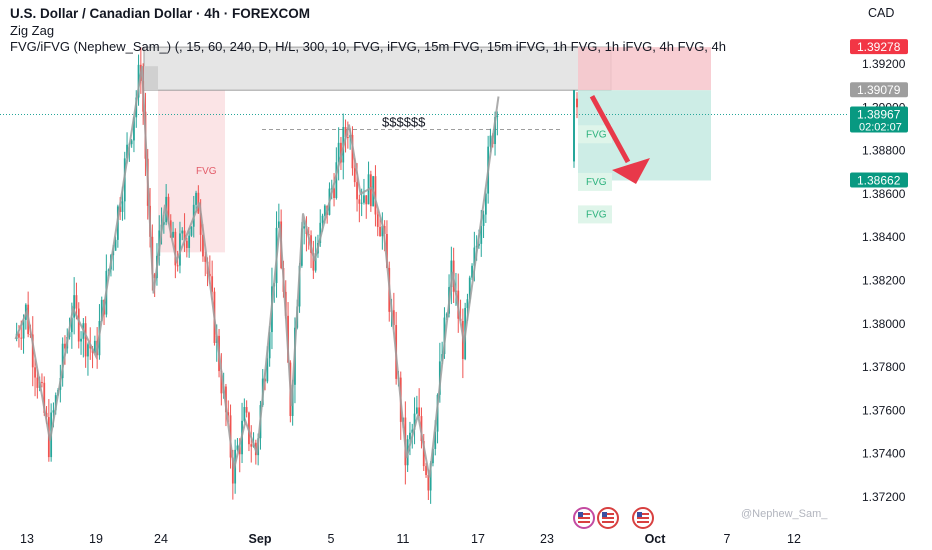 The height and width of the screenshot is (550, 932). I want to click on zigzag-indicator-label: Zig Zag, so click(32, 30).